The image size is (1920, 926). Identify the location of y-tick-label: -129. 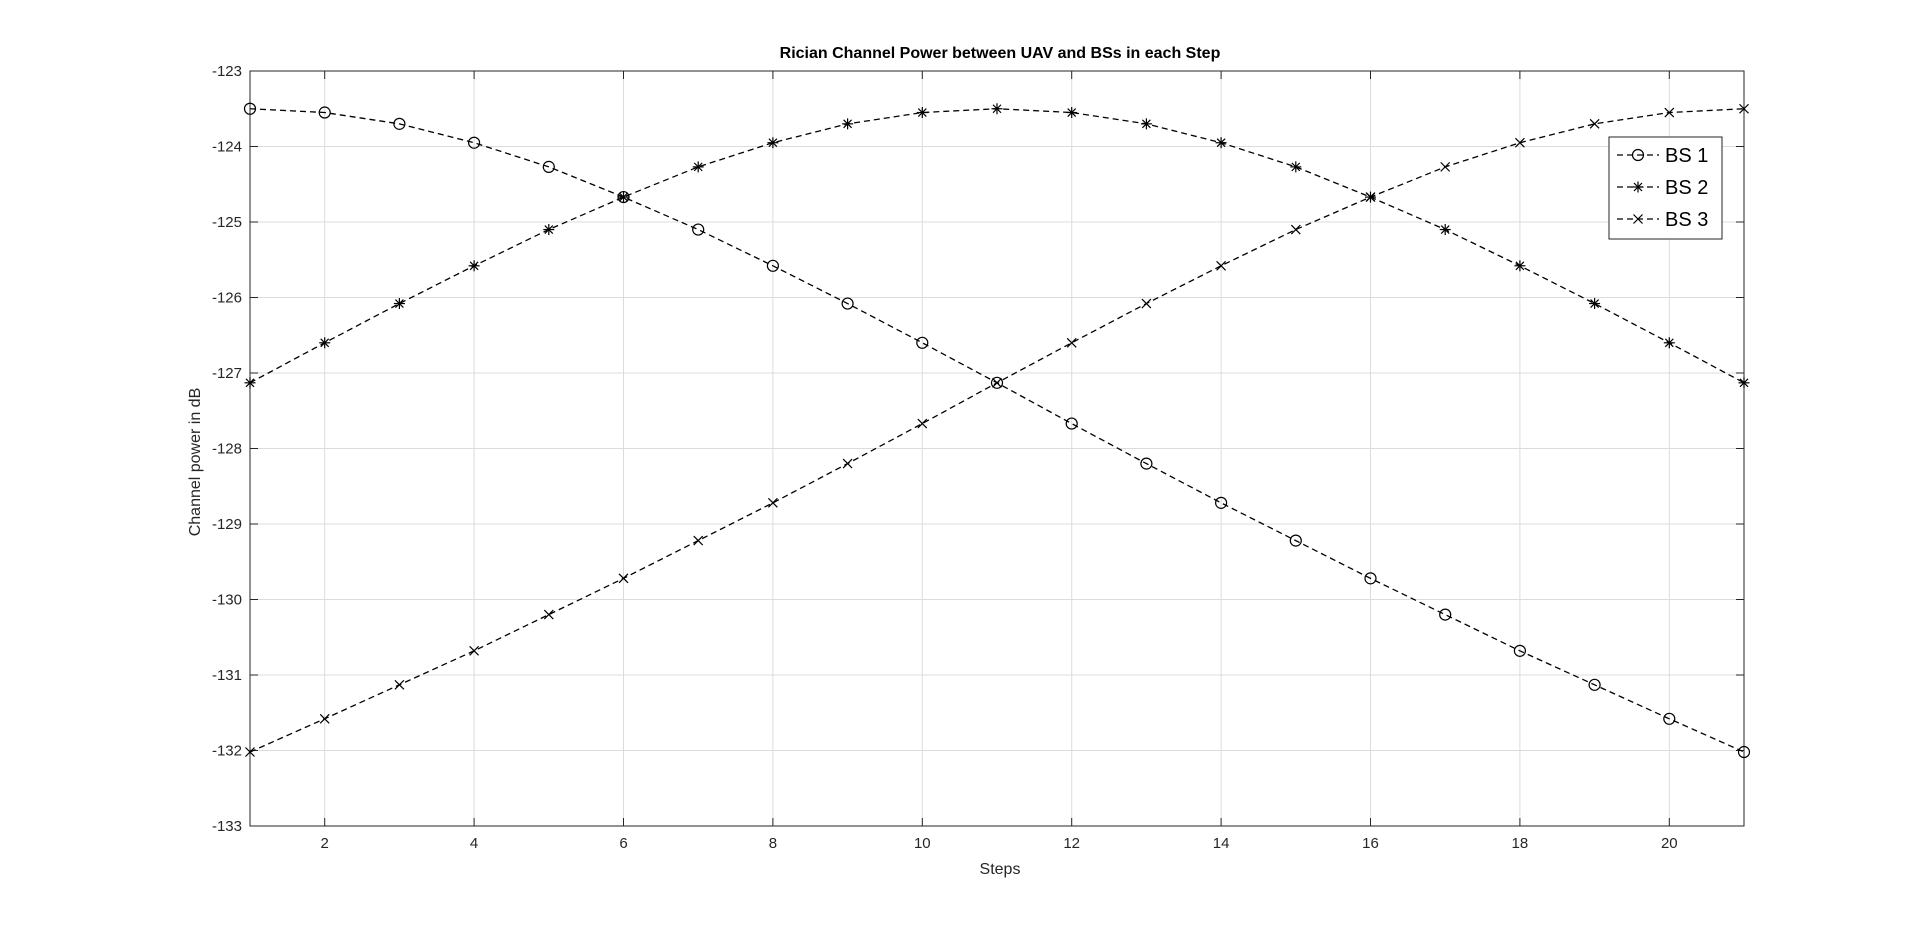
(227, 524).